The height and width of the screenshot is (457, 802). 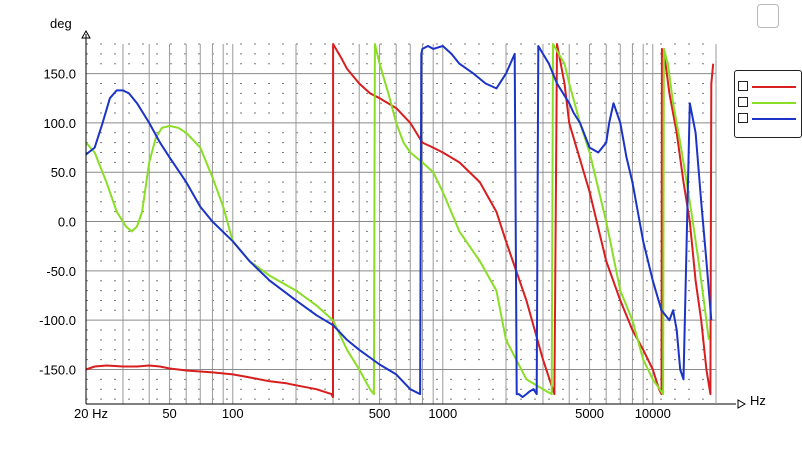 I want to click on x-axis-label: Hz, so click(x=758, y=400).